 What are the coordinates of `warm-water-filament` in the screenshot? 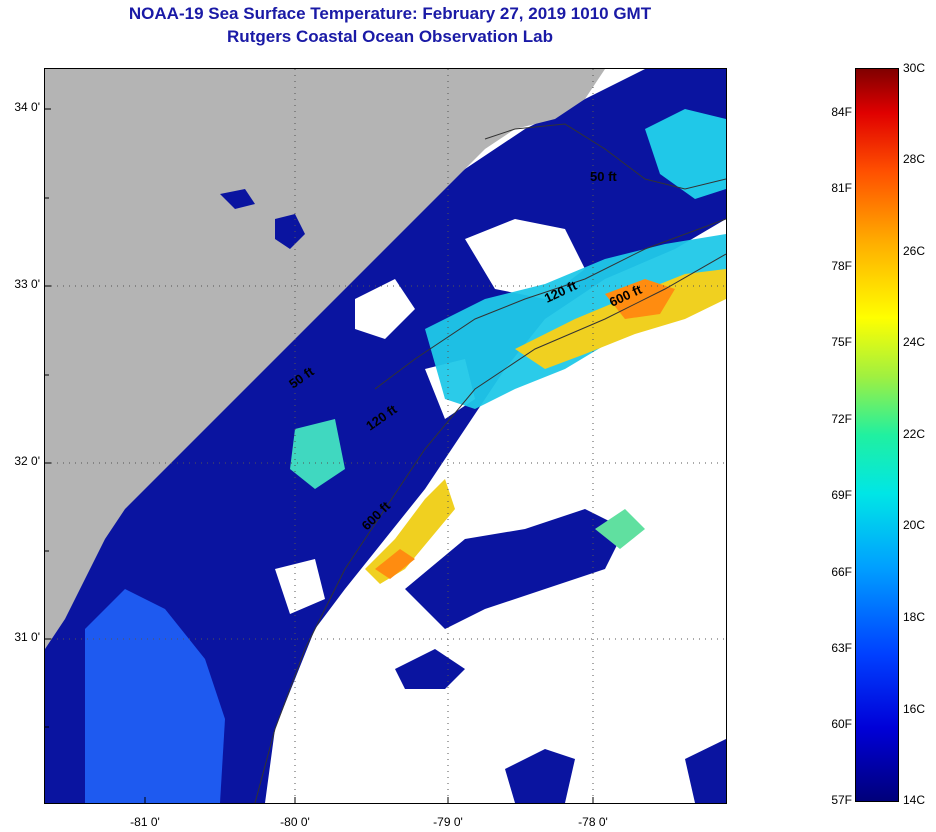 It's located at (410, 531).